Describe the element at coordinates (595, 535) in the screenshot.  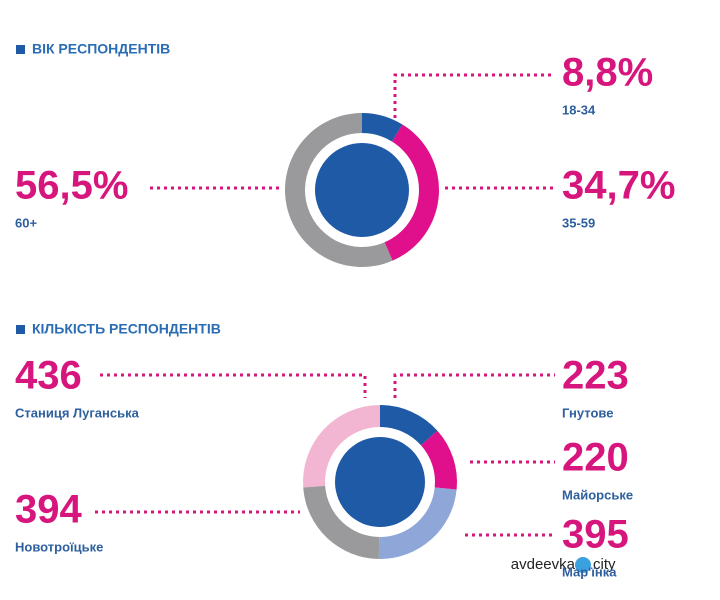
I see `value-label: 395` at that location.